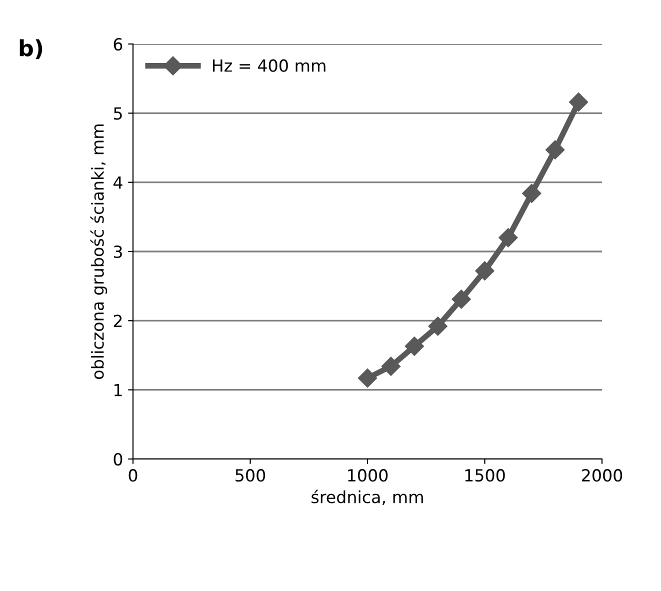 The height and width of the screenshot is (591, 661). I want to click on x-tick-label: 0, so click(133, 475).